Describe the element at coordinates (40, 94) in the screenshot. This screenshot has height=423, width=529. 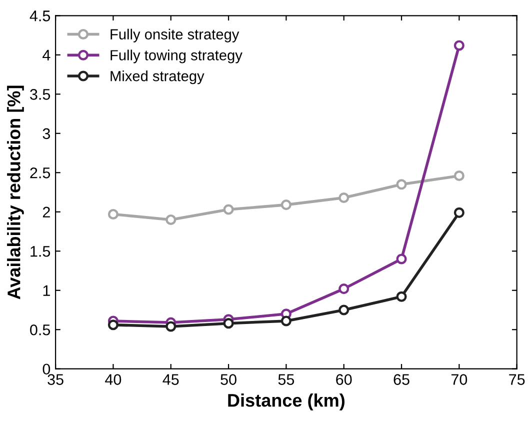
I see `y-tick-label: 3.5` at that location.